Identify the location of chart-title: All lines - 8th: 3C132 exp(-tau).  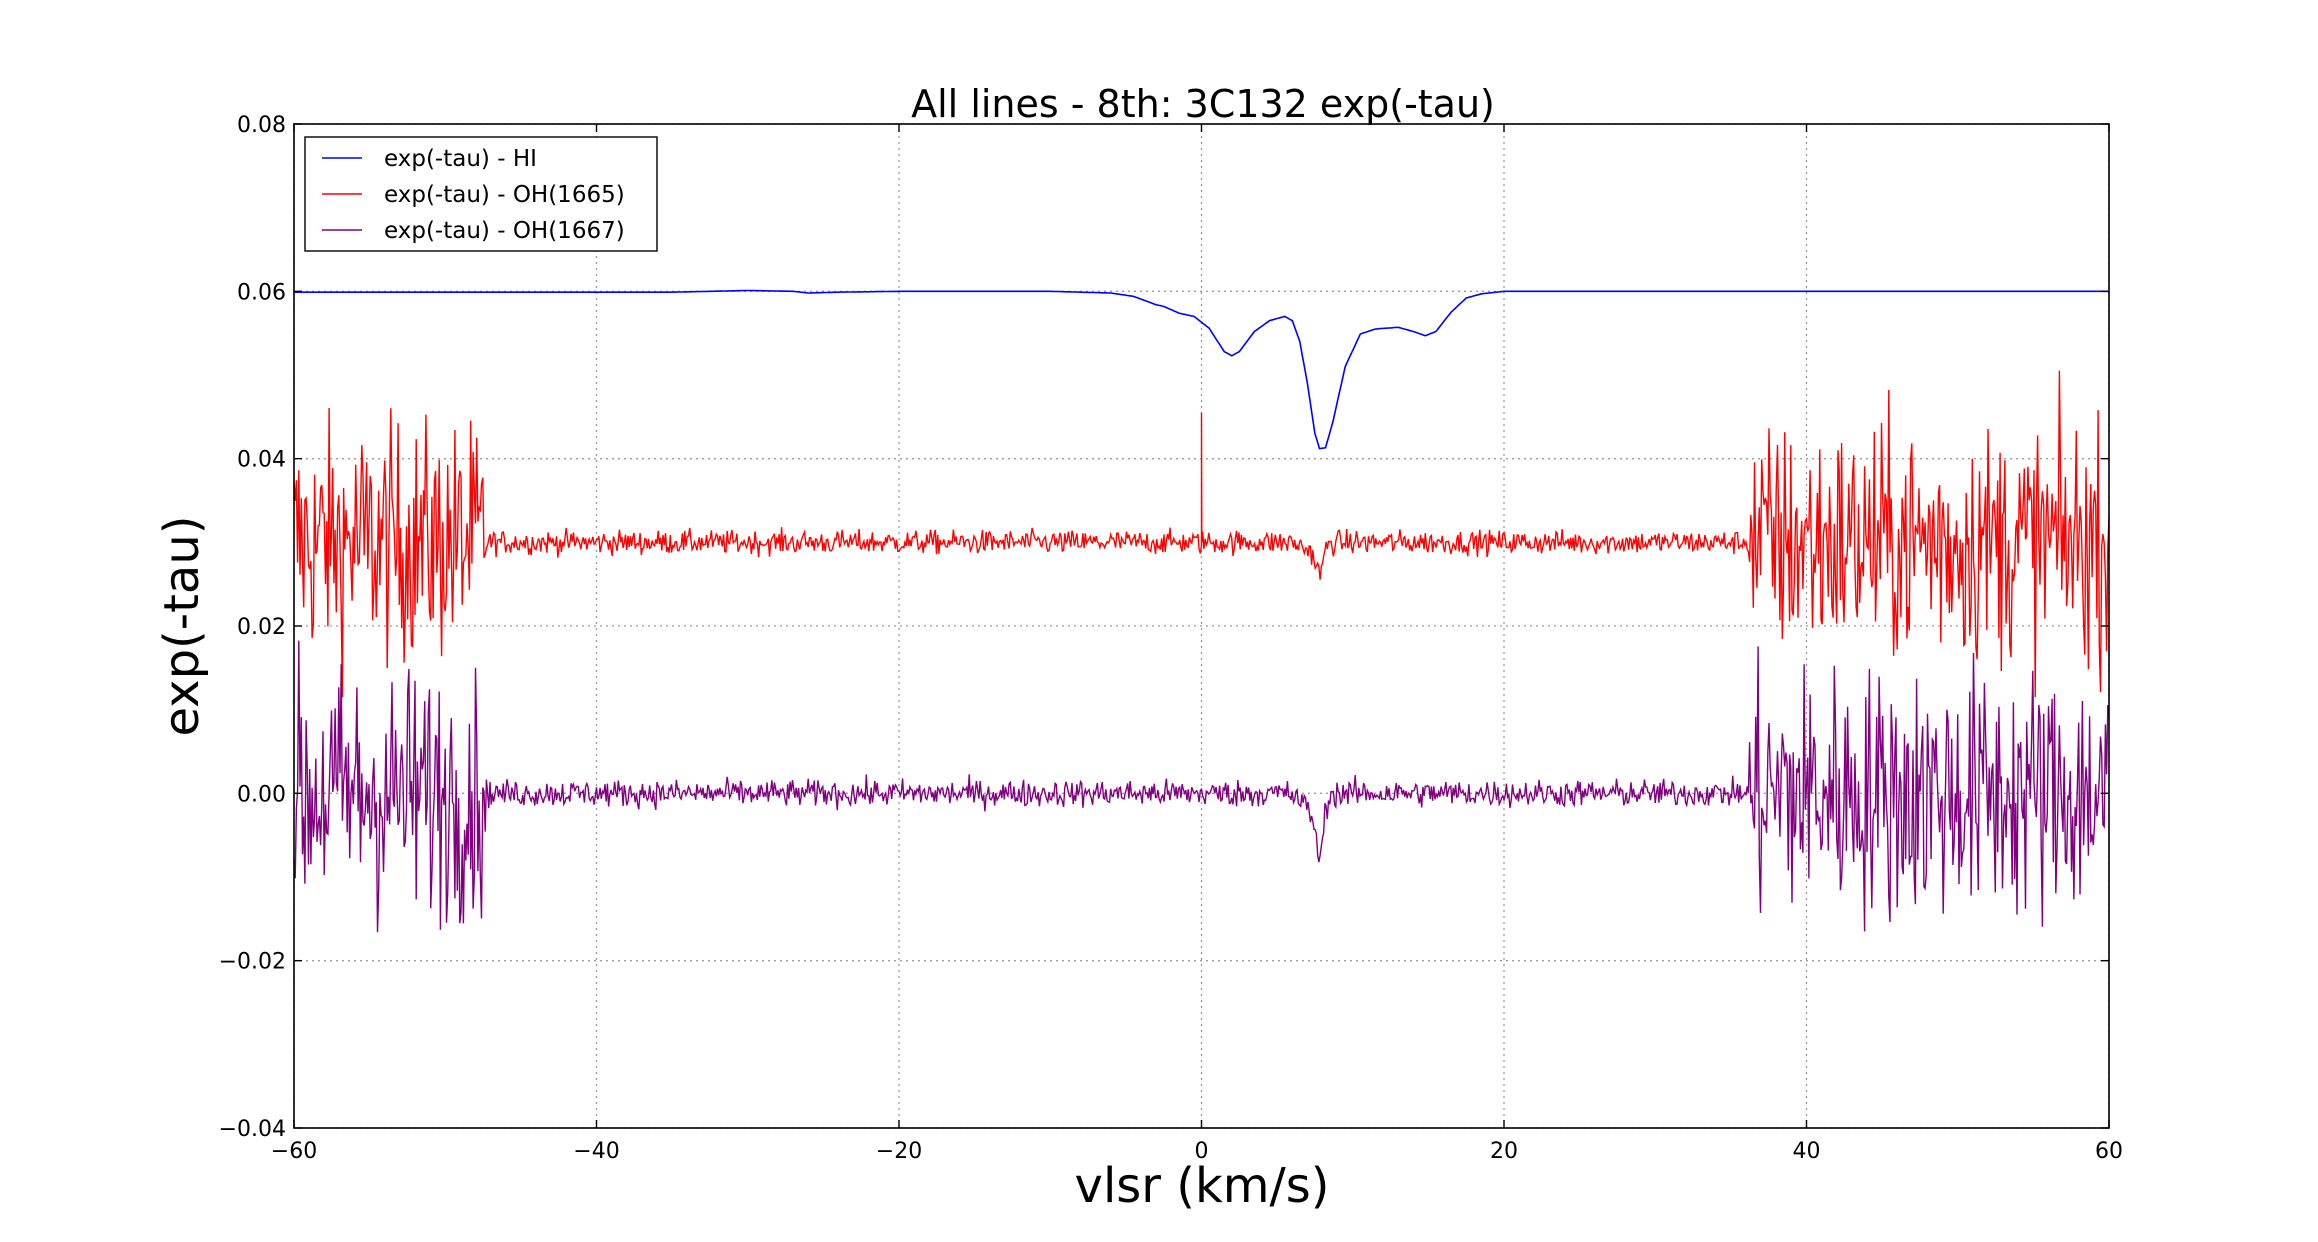
(1203, 104).